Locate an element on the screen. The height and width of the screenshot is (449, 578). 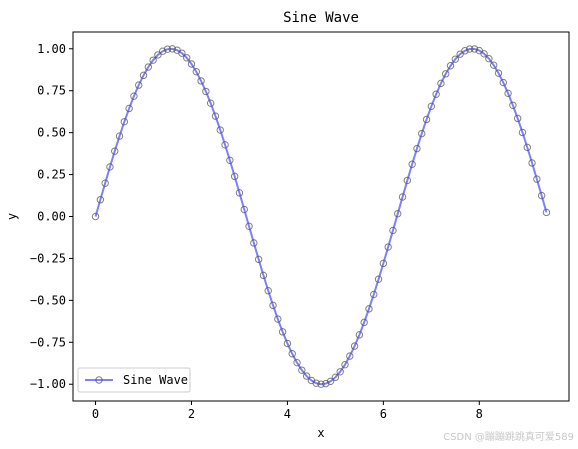
x-tick-label: 2 is located at coordinates (191, 414).